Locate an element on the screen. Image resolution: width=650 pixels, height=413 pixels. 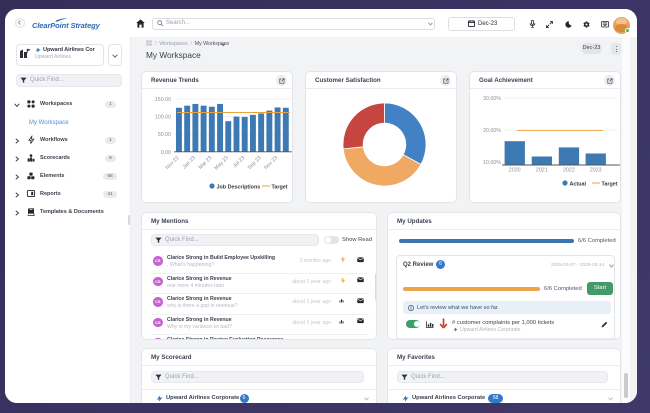
svg-text: Jul 23 is located at coordinates (239, 162).